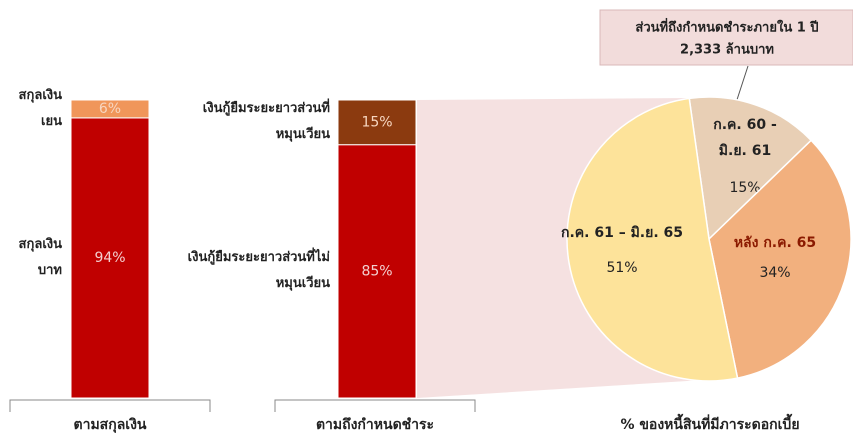 The width and height of the screenshot is (853, 436). What do you see at coordinates (242, 405) in the screenshot?
I see `bracket` at bounding box center [242, 405].